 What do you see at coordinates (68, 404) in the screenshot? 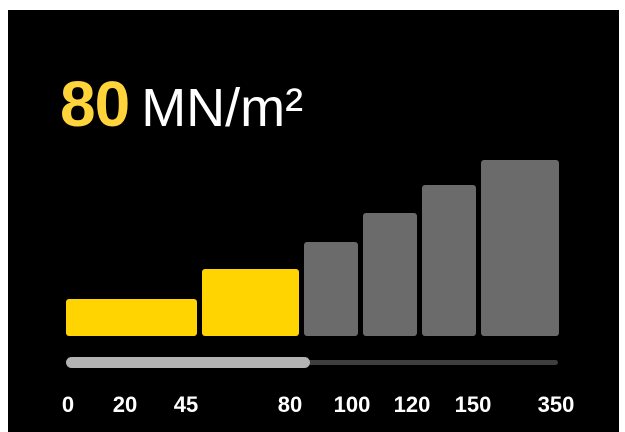
I see `gauge-tick-0: 0` at bounding box center [68, 404].